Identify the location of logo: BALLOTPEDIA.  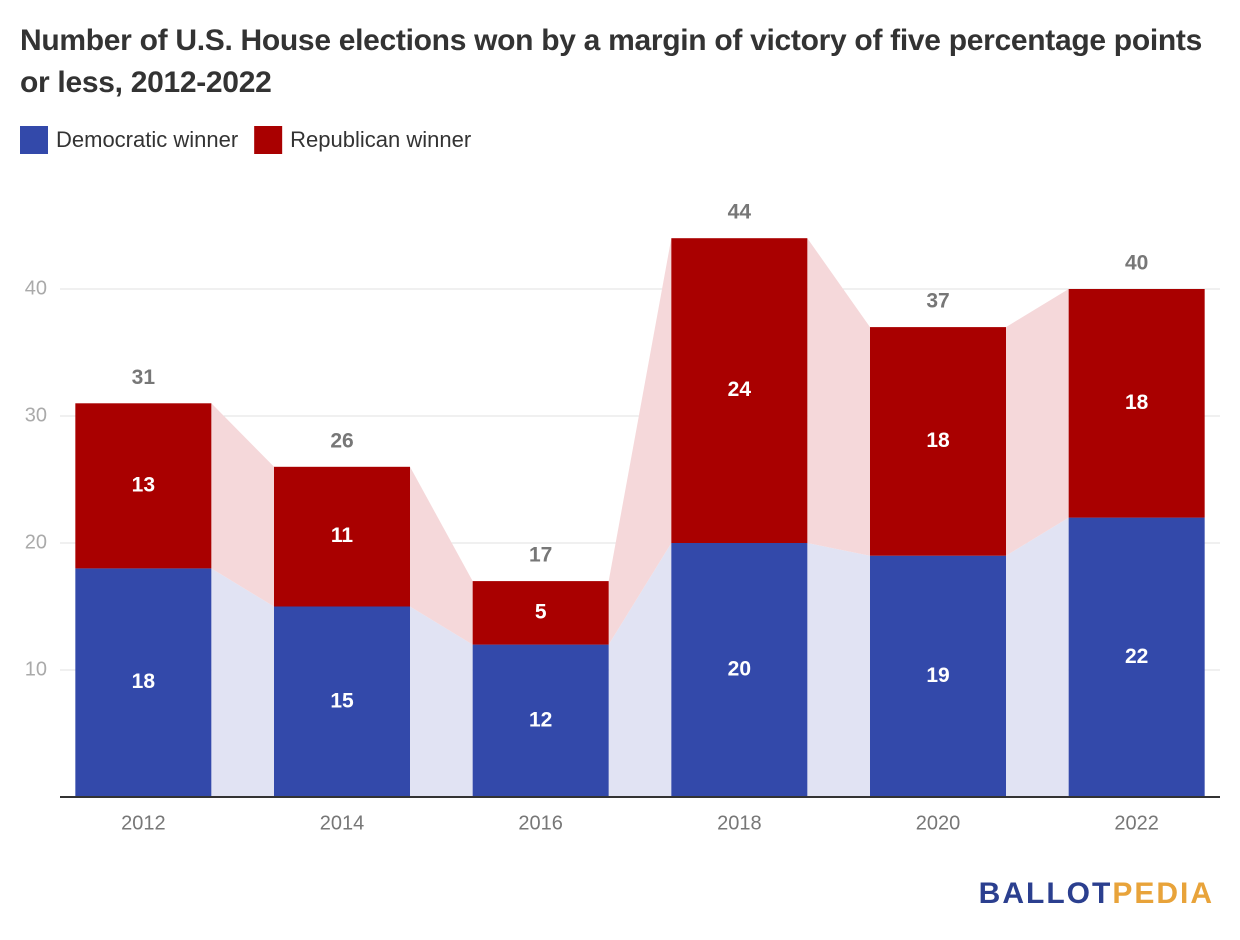
(1096, 893).